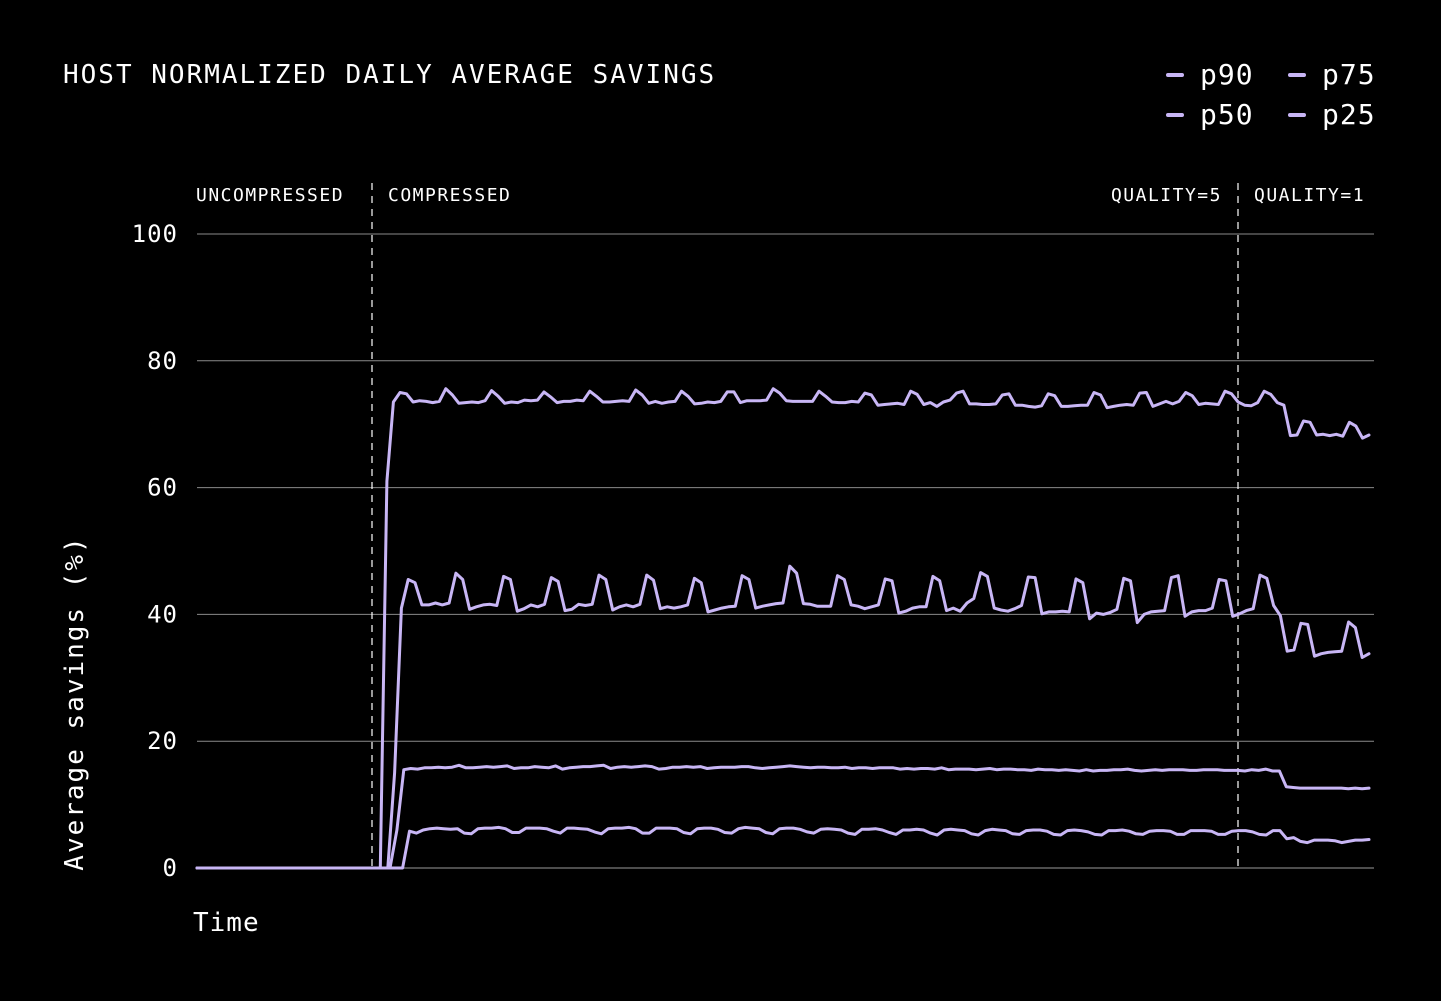 This screenshot has height=1001, width=1441. Describe the element at coordinates (1297, 74) in the screenshot. I see `legend-swatch-p75` at that location.